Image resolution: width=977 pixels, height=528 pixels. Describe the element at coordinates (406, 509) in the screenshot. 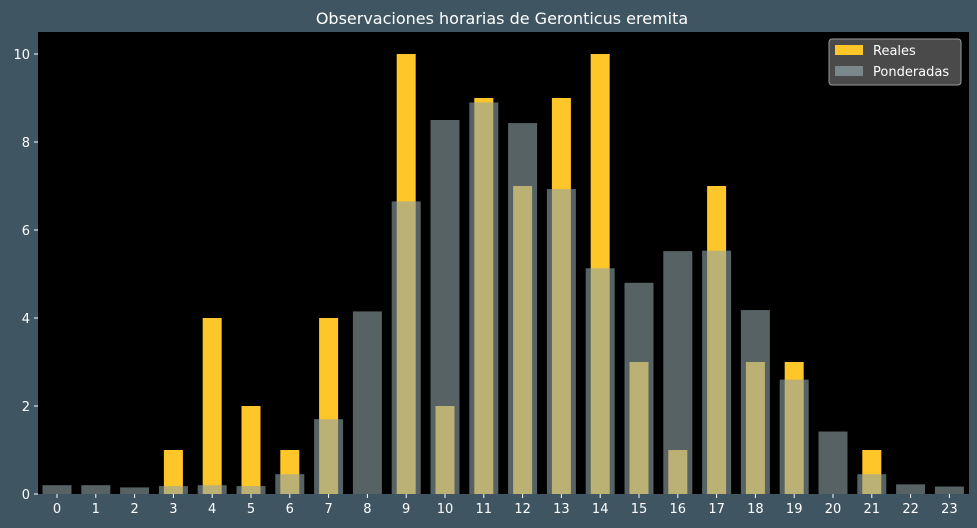

I see `x-tick-label-9: 9` at that location.